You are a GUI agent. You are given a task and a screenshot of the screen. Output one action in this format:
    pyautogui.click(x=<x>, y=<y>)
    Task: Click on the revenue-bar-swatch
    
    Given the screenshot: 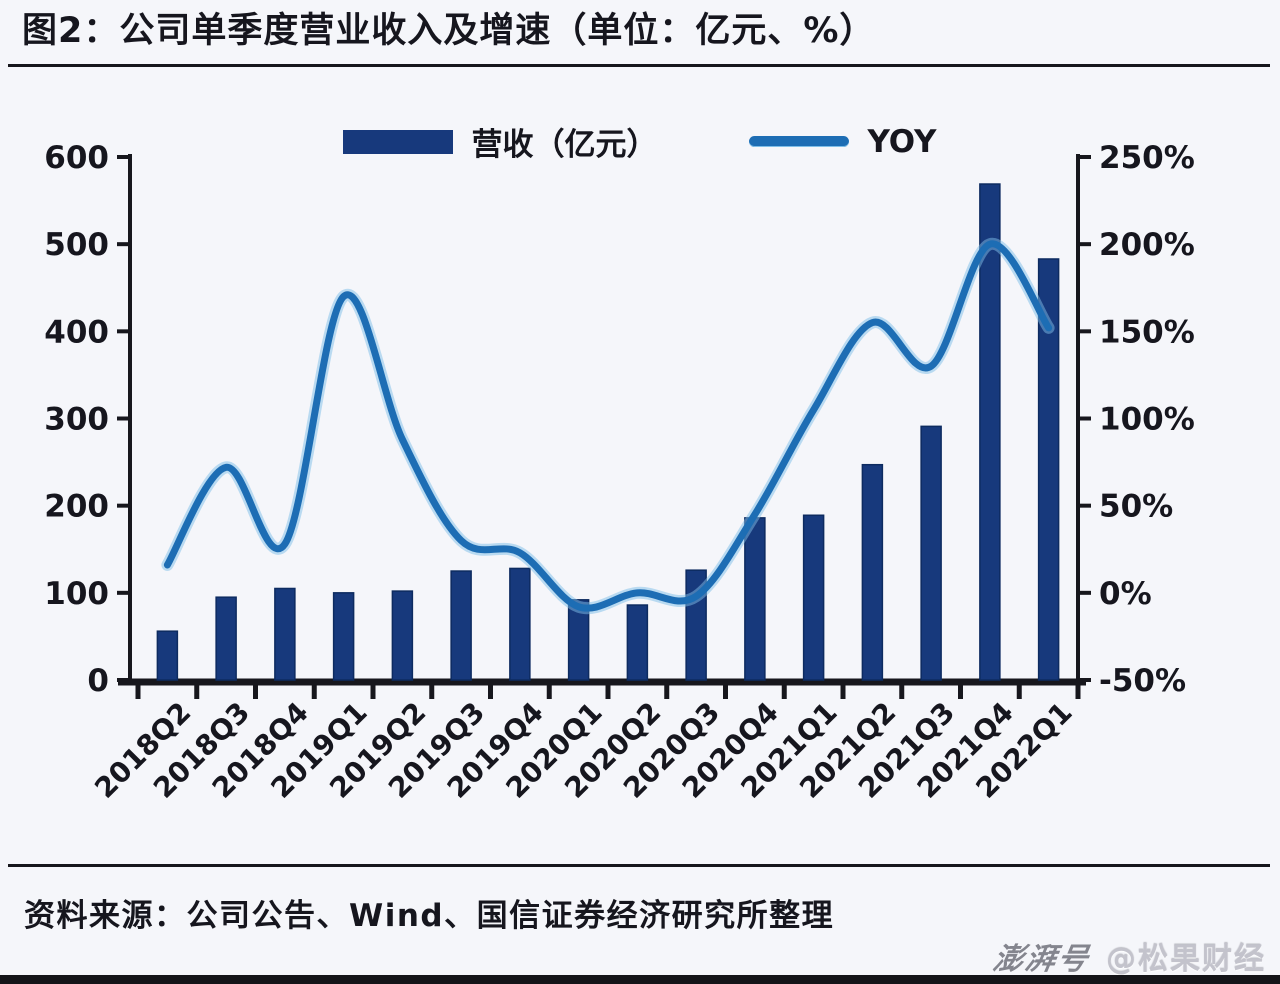 What is the action you would take?
    pyautogui.click(x=398, y=141)
    